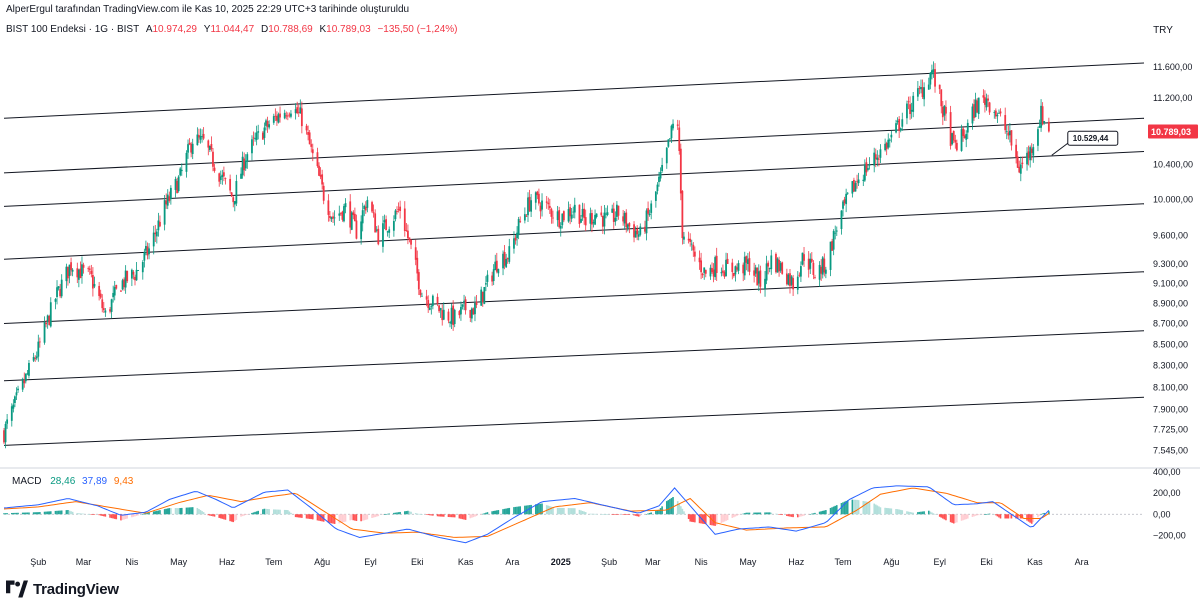 This screenshot has width=1200, height=610. I want to click on macd-legend: MACD 28,46 37,89 9,43, so click(72, 481).